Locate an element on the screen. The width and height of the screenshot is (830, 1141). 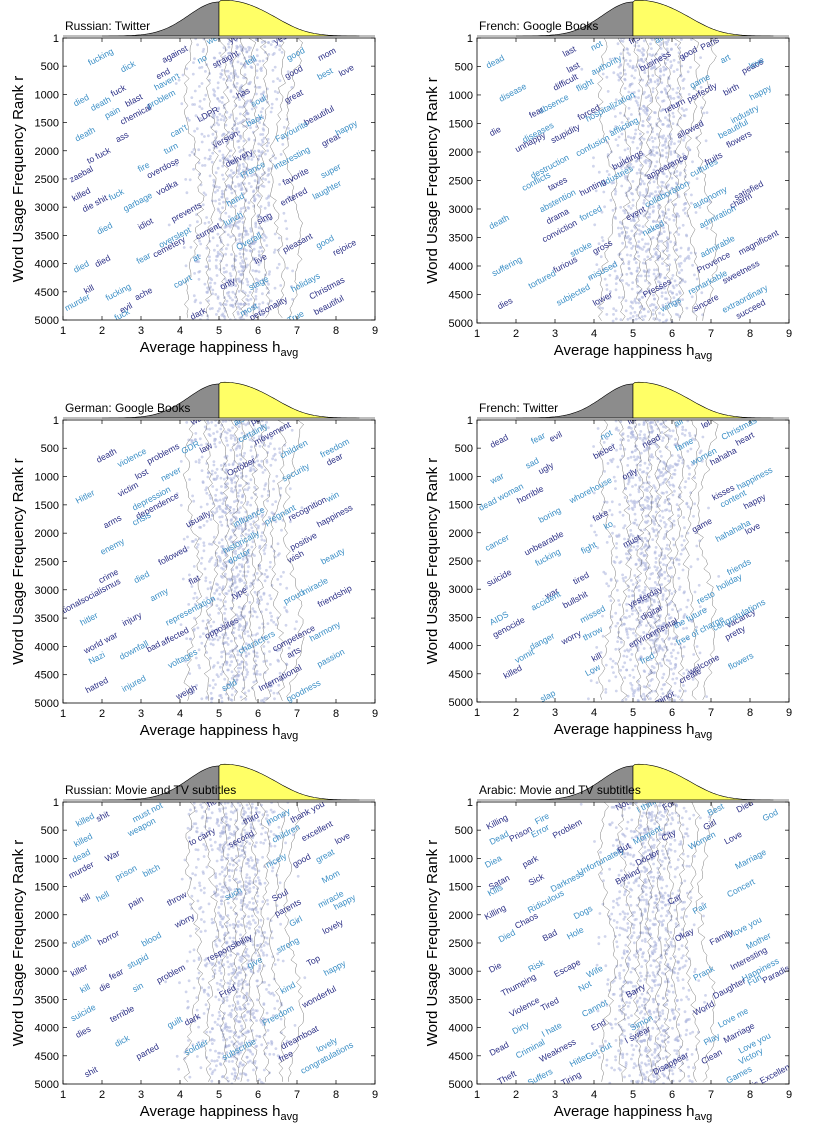
word-label: gross is located at coordinates (602, 247).